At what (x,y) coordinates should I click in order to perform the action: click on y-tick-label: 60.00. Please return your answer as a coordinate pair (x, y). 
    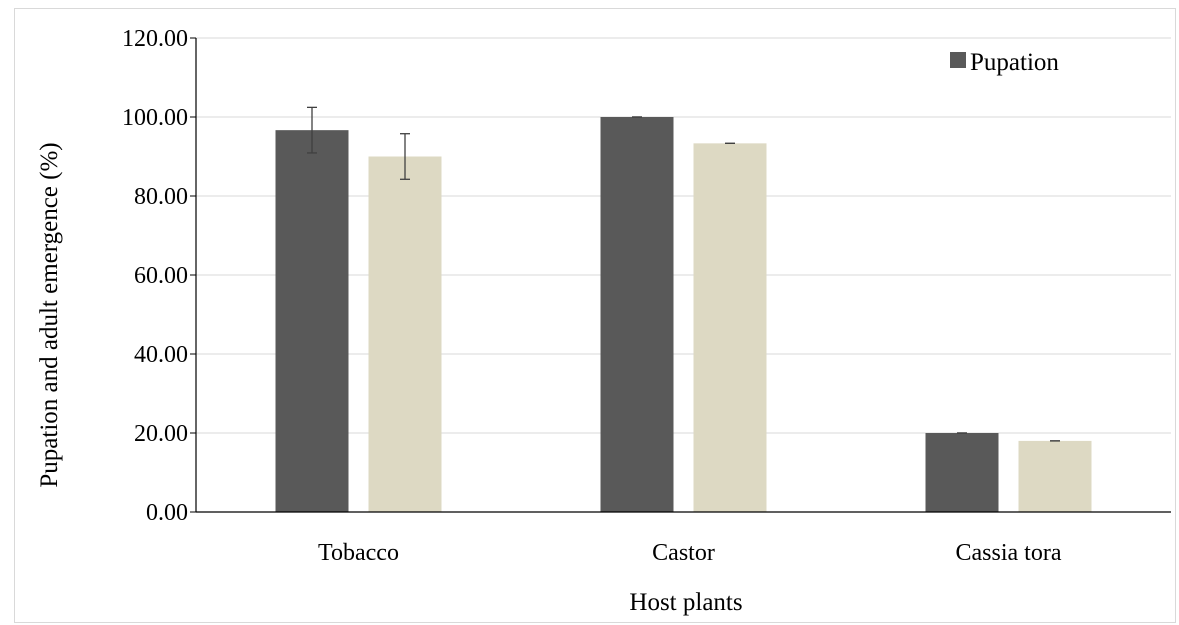
    Looking at the image, I should click on (161, 276).